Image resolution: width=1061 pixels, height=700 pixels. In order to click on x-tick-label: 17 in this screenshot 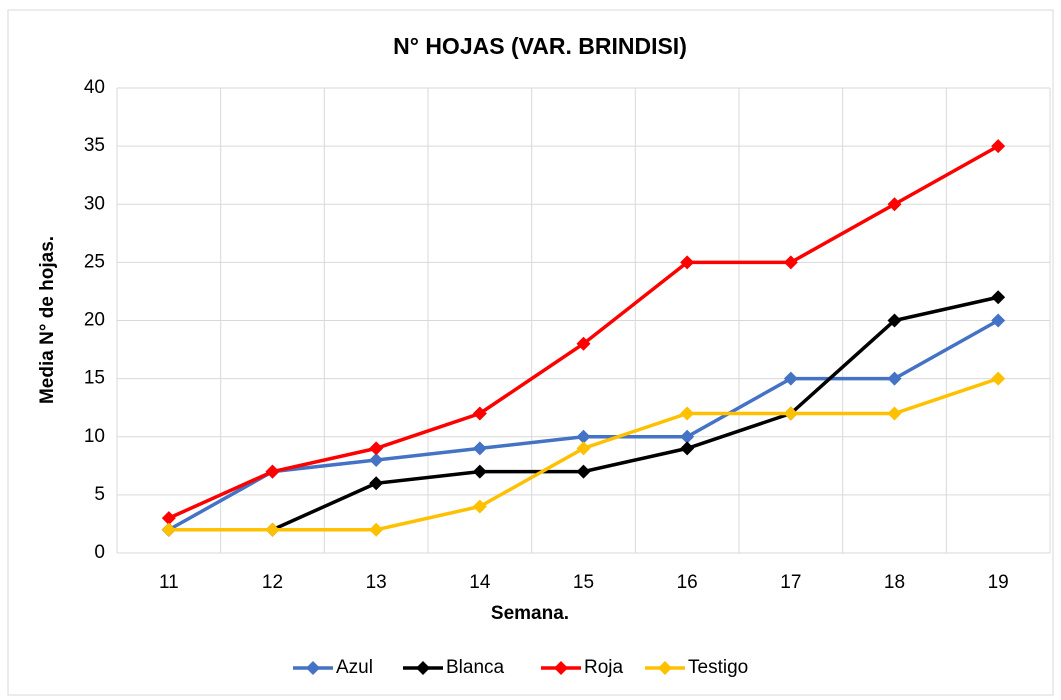, I will do `click(790, 582)`.